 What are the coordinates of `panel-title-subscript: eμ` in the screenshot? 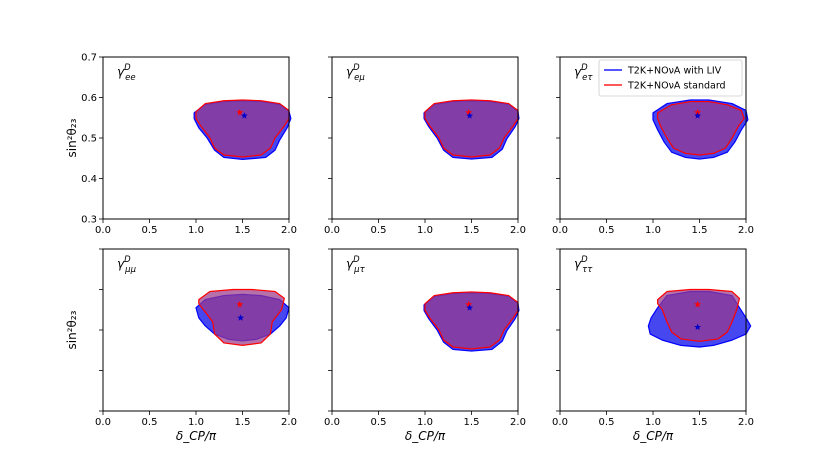 It's located at (359, 78).